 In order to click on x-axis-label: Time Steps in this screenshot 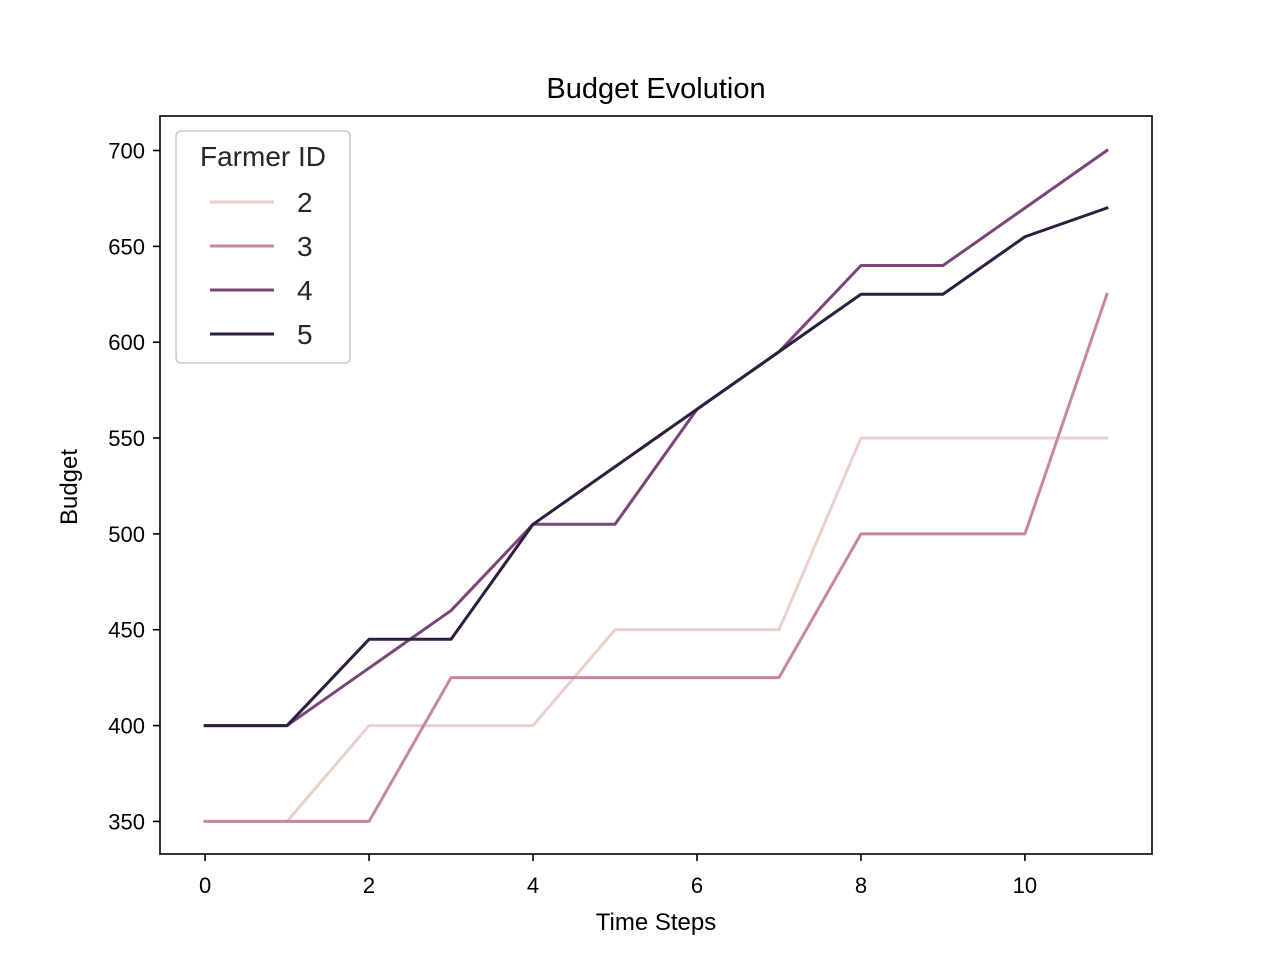, I will do `click(656, 922)`.